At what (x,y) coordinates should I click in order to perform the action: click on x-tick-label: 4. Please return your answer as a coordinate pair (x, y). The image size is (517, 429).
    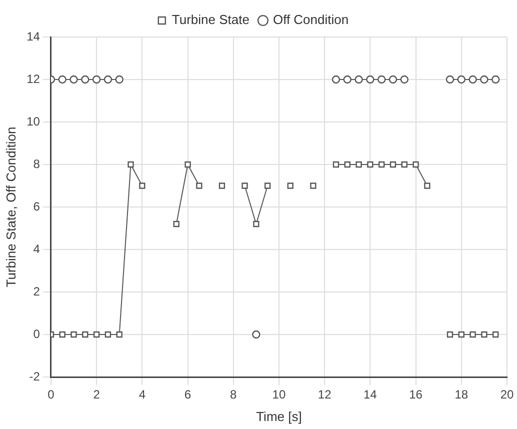
    Looking at the image, I should click on (142, 395).